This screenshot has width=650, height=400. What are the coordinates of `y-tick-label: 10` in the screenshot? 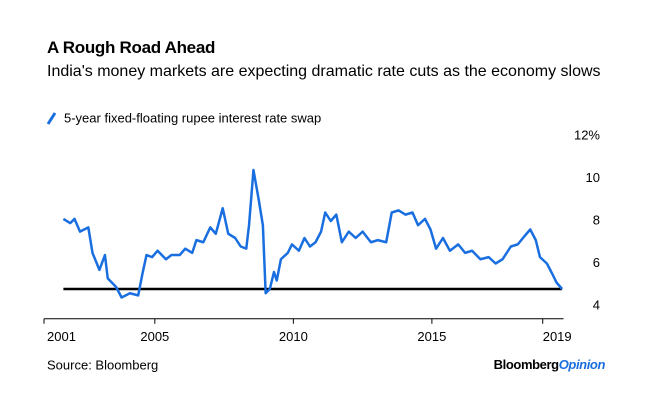 It's located at (593, 177).